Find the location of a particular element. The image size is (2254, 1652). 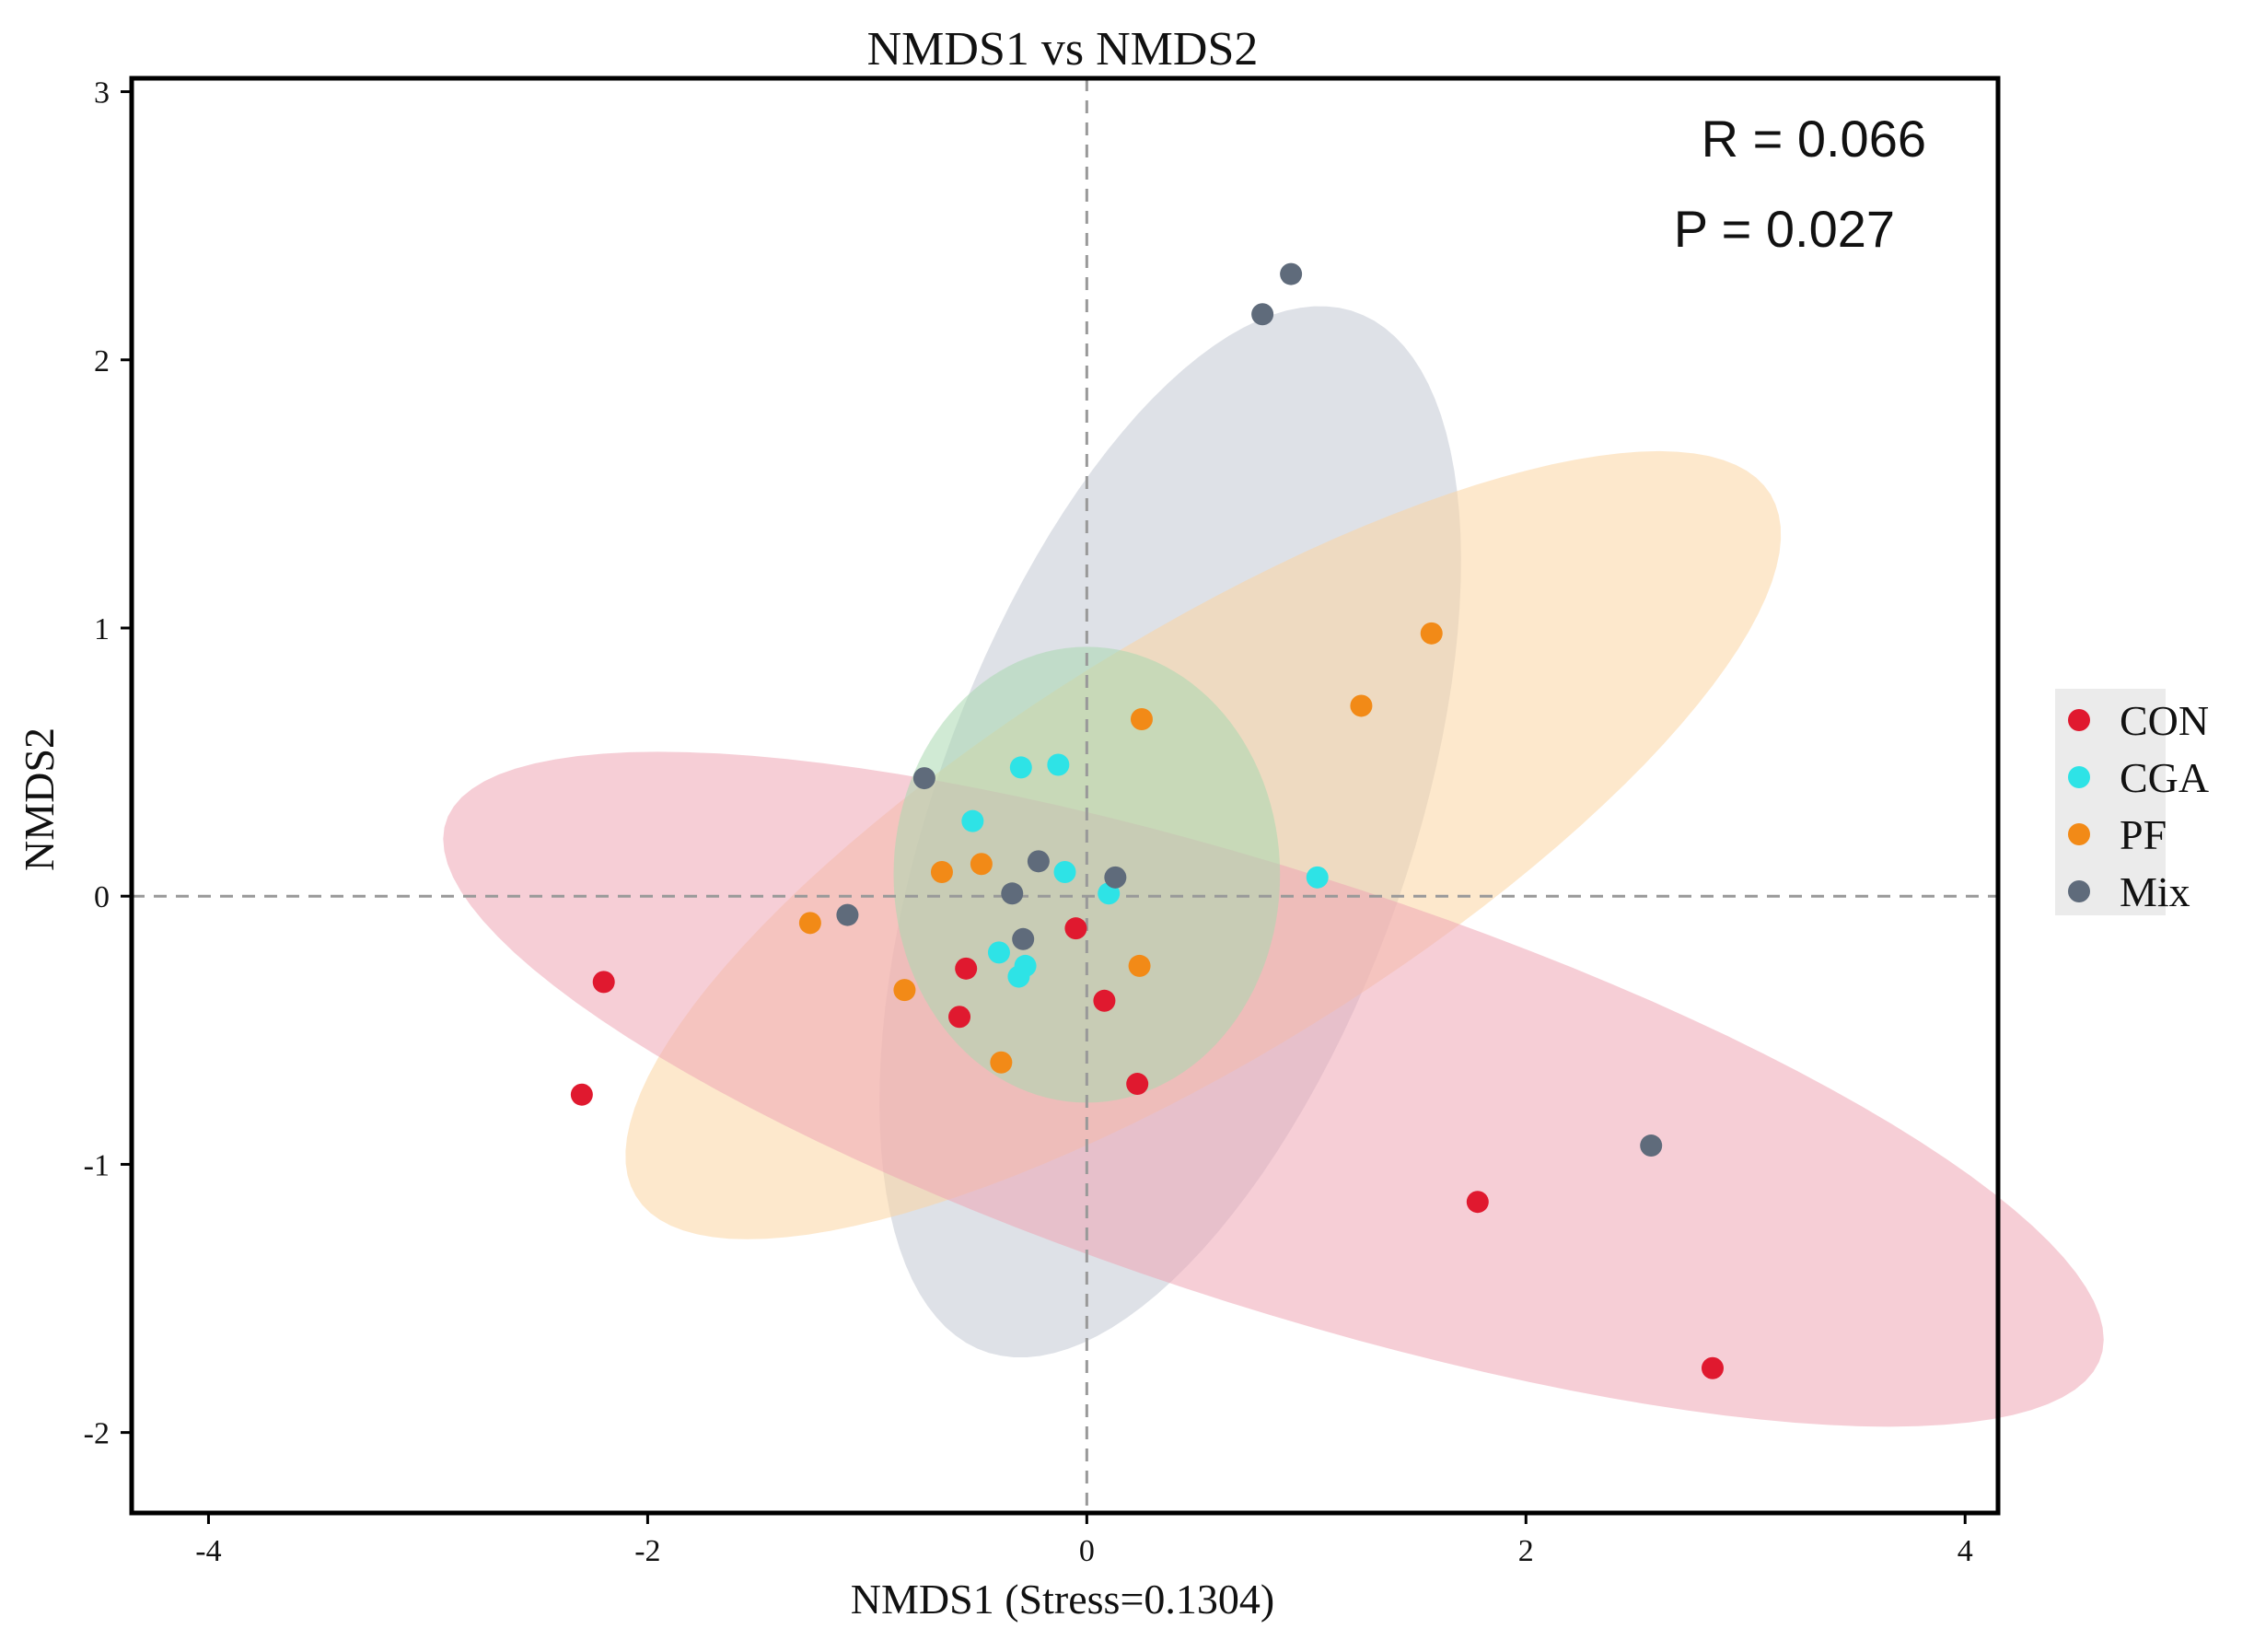

x-tick-label: 0 is located at coordinates (1087, 1551).